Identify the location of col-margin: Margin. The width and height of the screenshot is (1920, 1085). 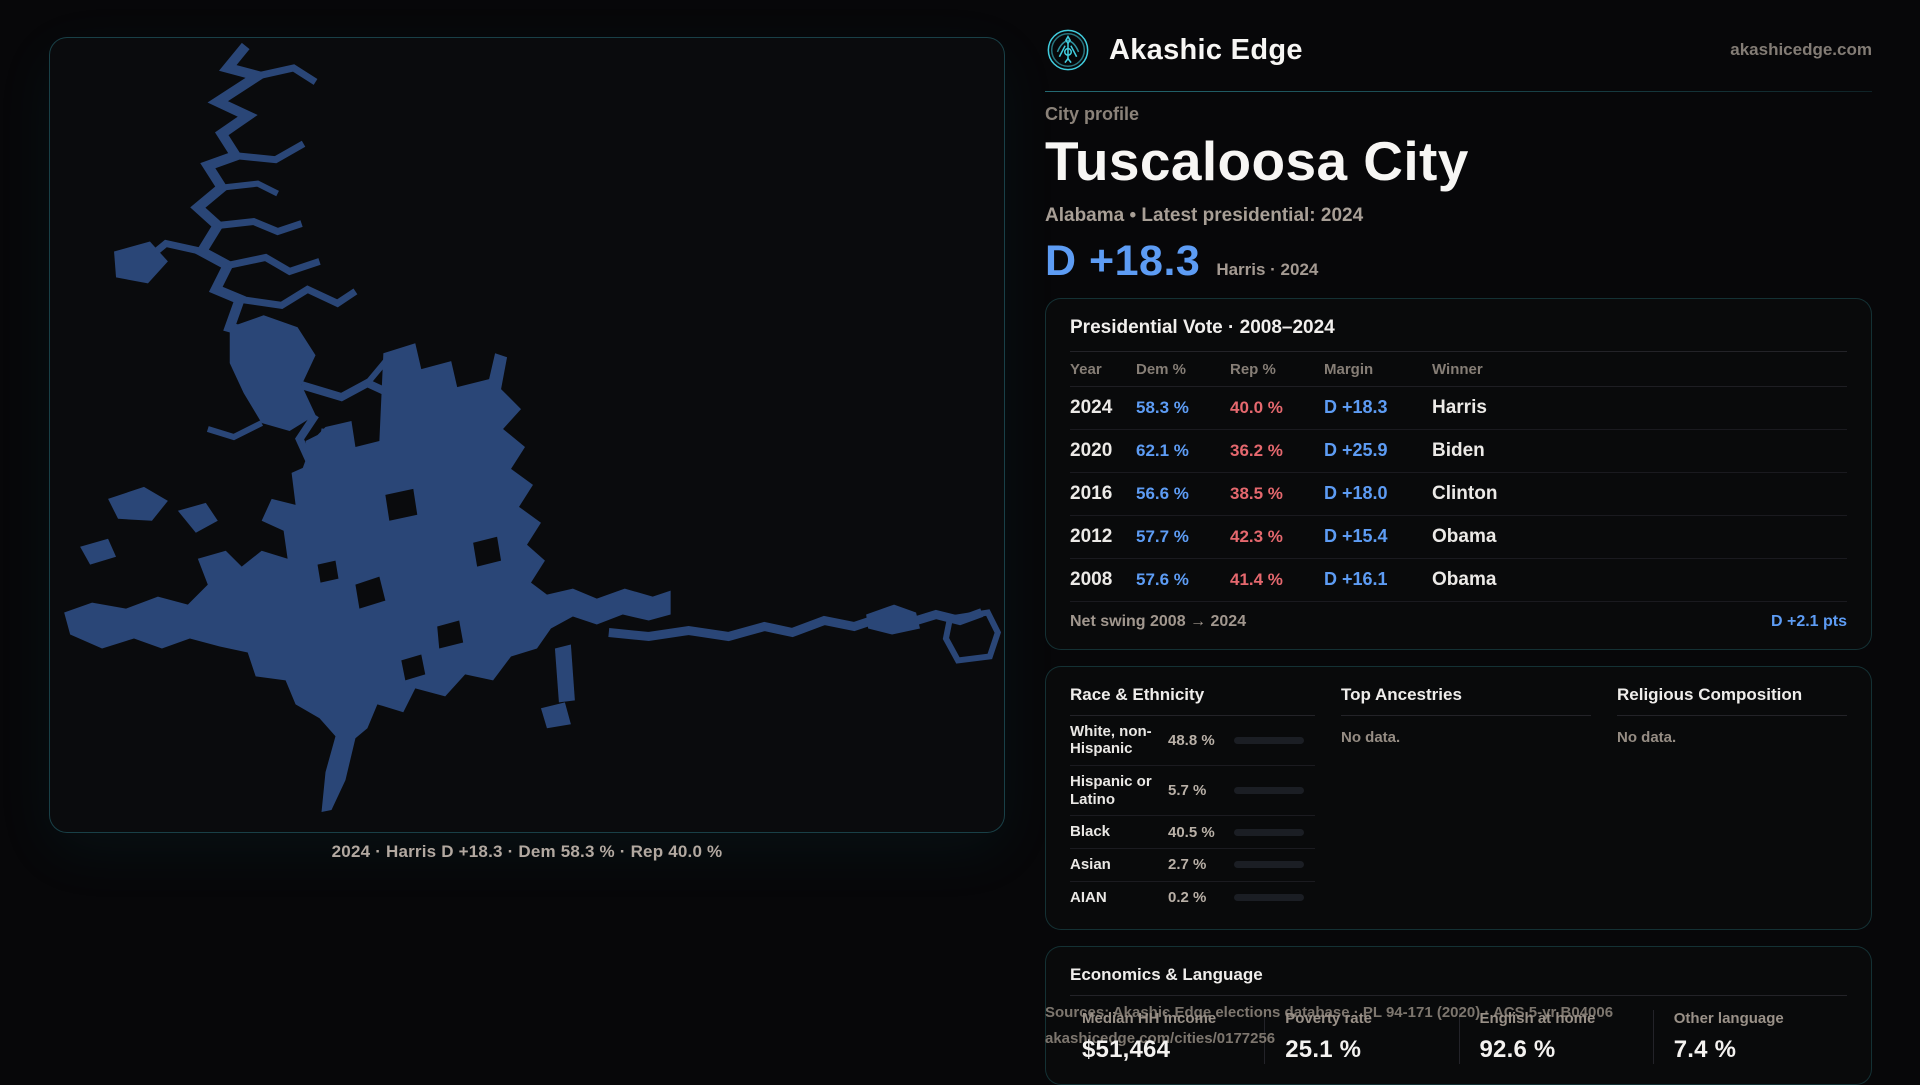
(1349, 369).